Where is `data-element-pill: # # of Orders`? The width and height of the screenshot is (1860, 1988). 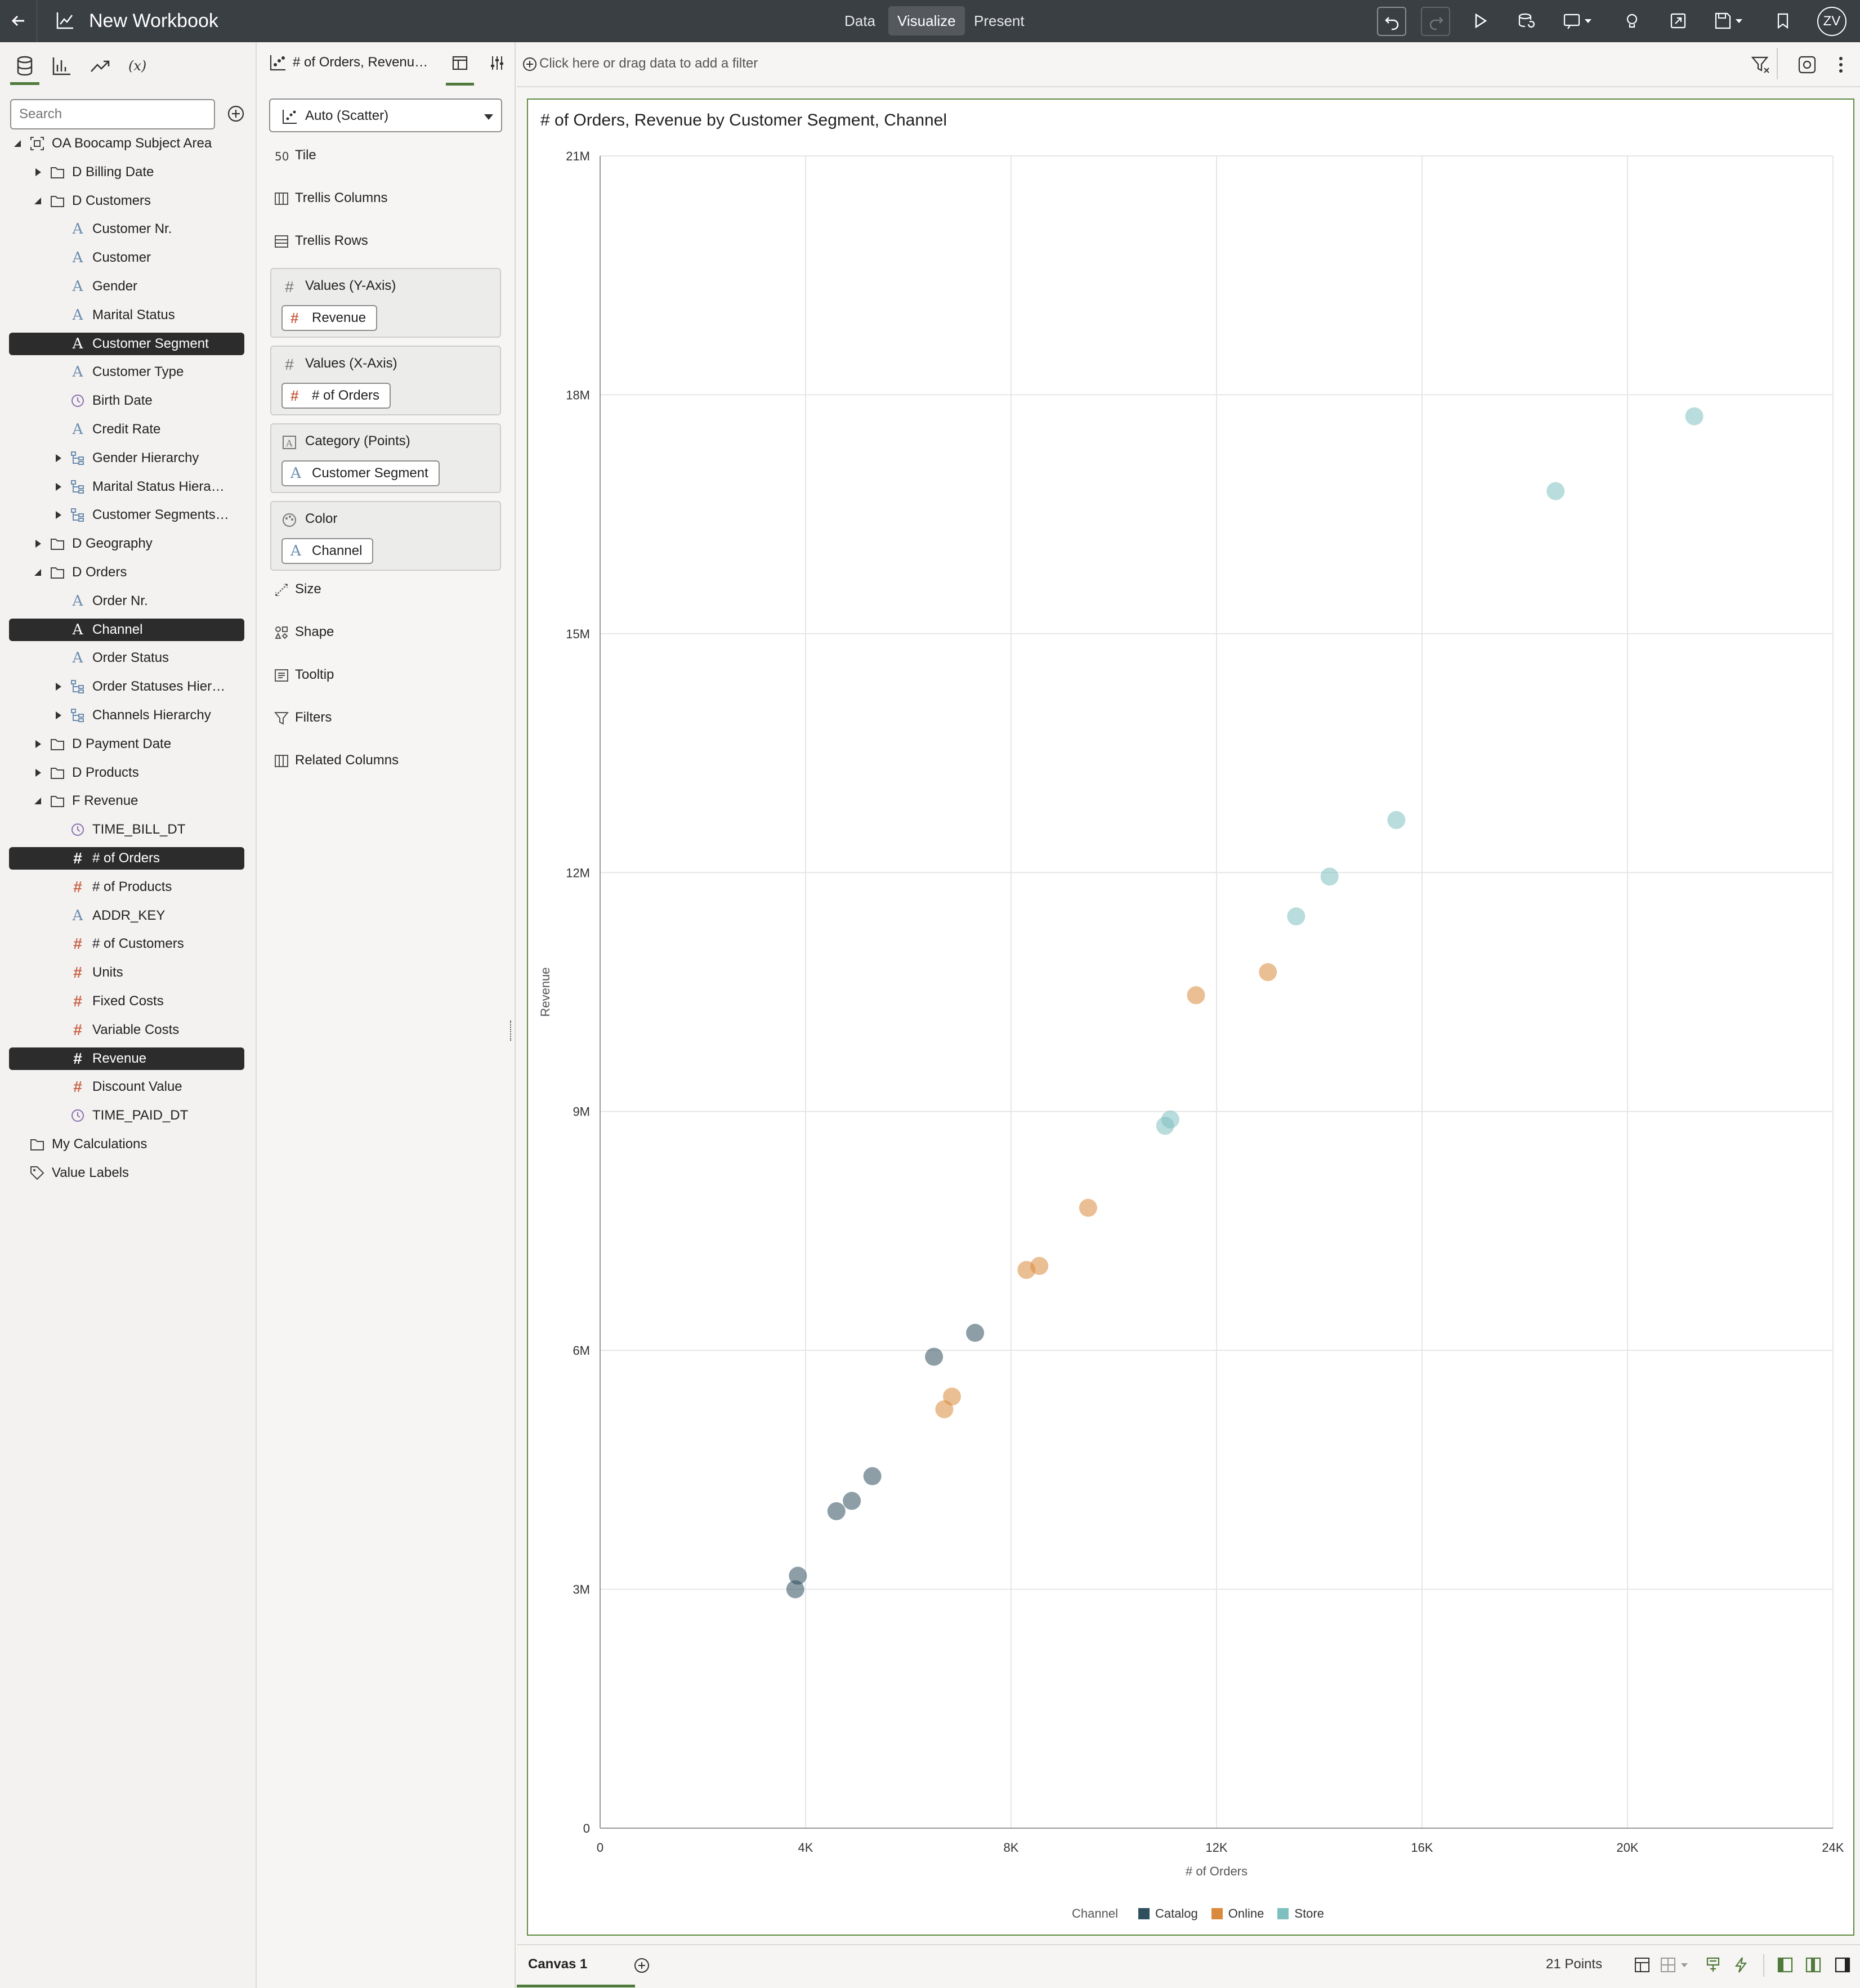
data-element-pill: # # of Orders is located at coordinates (336, 396).